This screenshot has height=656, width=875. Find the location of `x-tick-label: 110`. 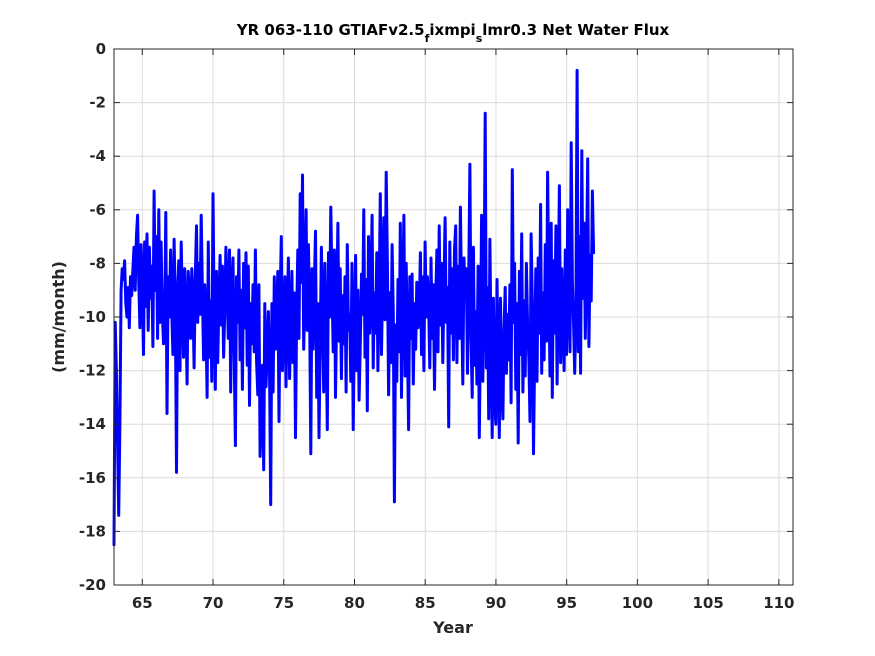

x-tick-label: 110 is located at coordinates (778, 603).